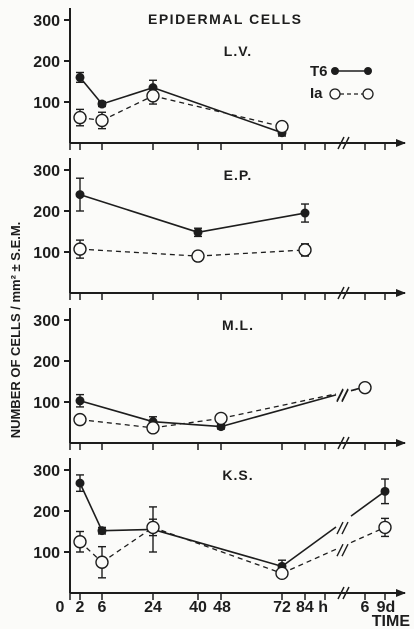 This screenshot has width=414, height=629. What do you see at coordinates (237, 475) in the screenshot?
I see `panel-label: K.S.` at bounding box center [237, 475].